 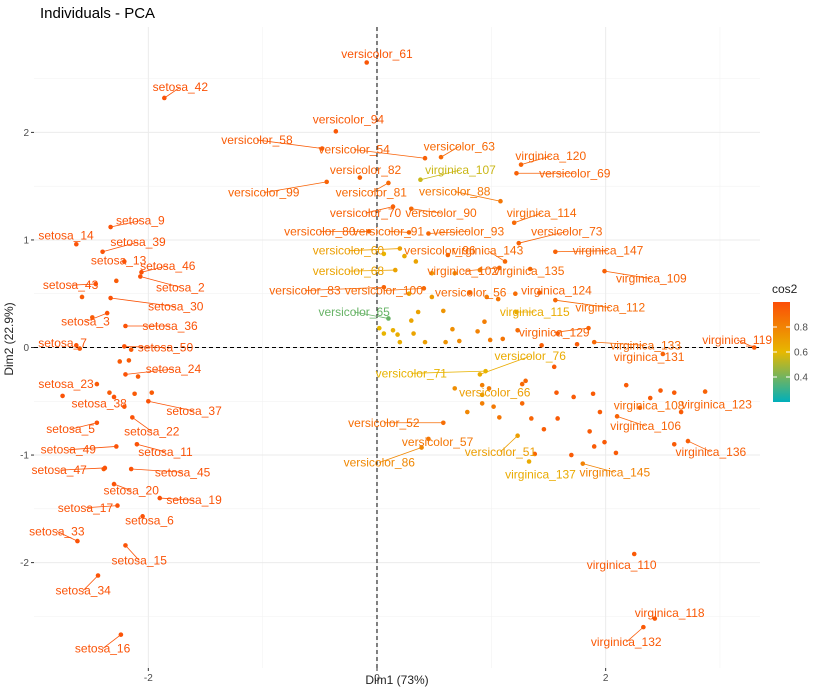 I want to click on point-label: versicolor_61, so click(x=377, y=54).